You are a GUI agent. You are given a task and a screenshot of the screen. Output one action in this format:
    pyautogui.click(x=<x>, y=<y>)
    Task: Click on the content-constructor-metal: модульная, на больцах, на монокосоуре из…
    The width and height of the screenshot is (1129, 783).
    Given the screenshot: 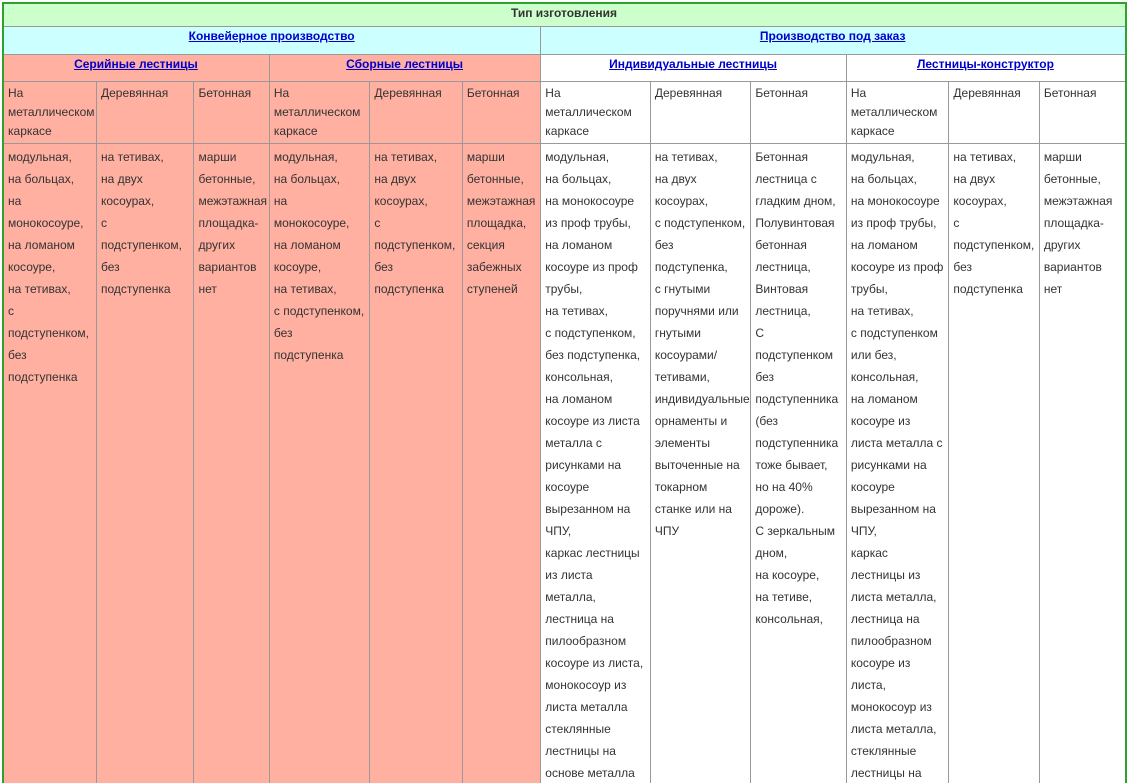 What is the action you would take?
    pyautogui.click(x=897, y=462)
    